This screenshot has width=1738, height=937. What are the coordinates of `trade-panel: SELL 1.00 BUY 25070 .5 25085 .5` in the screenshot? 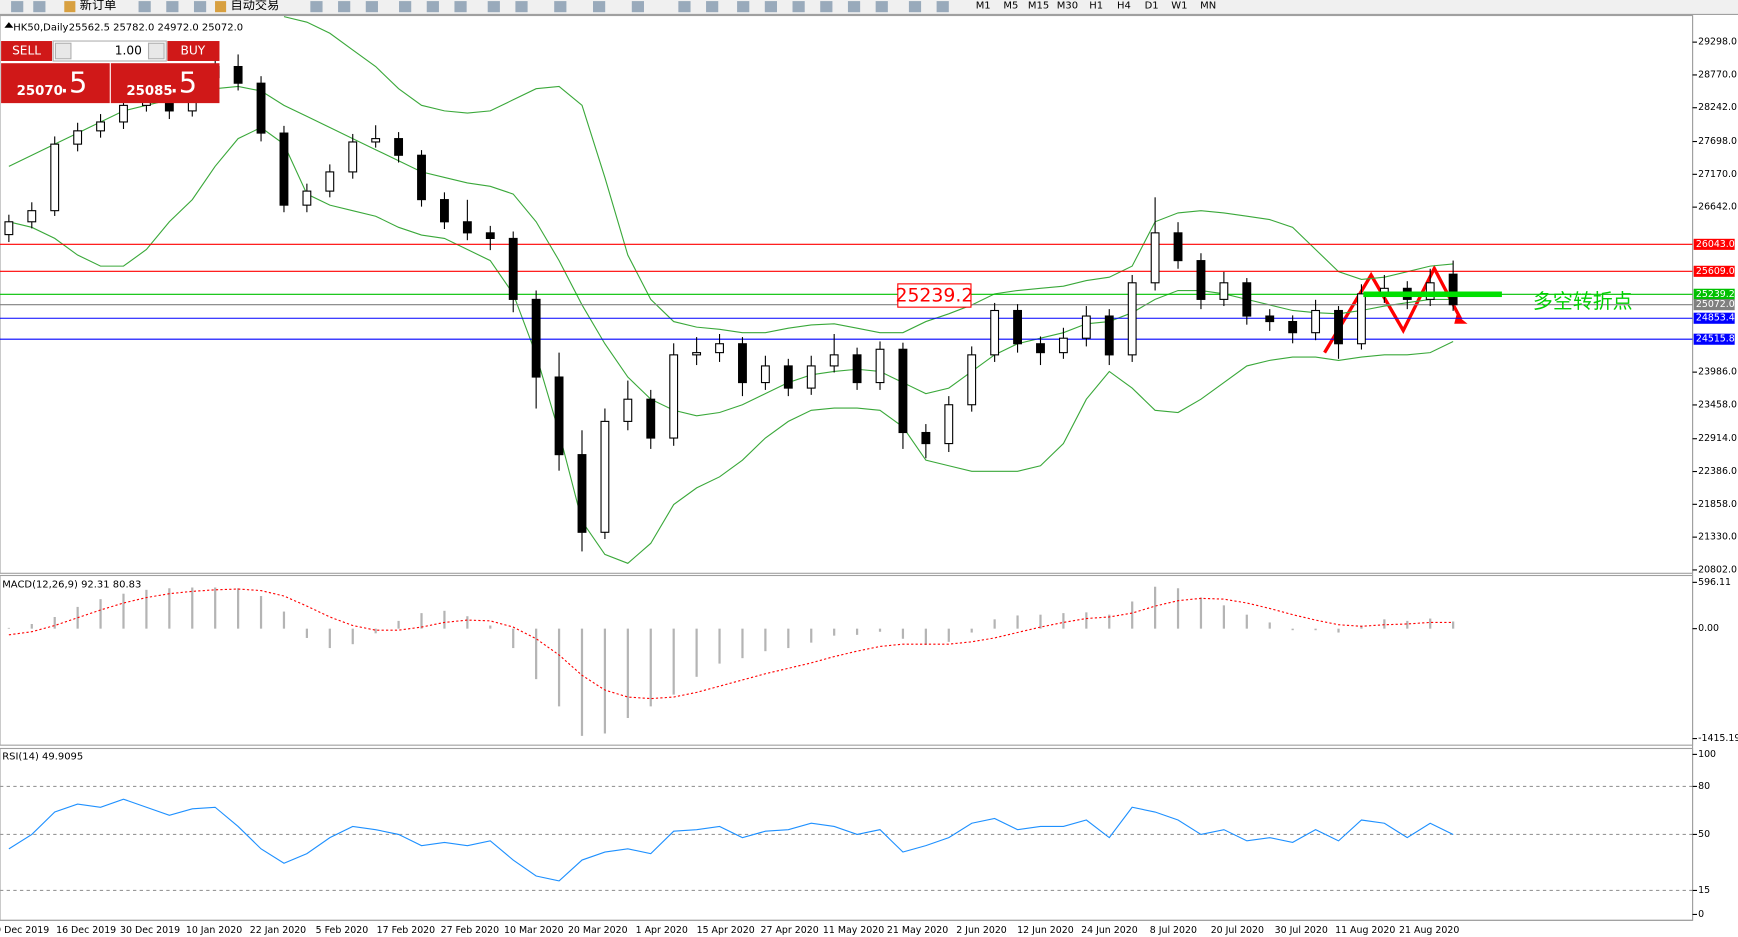 It's located at (110, 72).